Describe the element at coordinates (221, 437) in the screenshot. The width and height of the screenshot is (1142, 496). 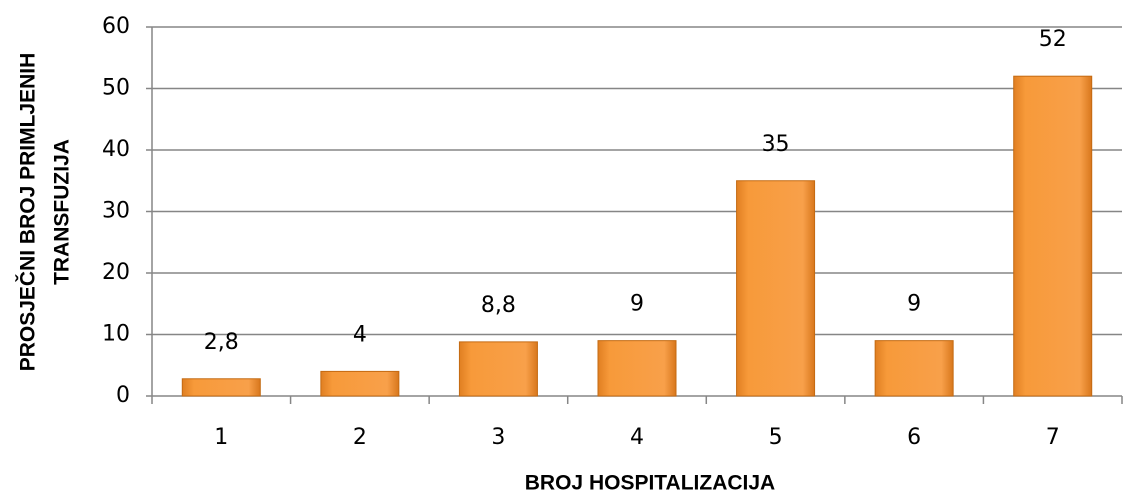
I see `x-tick-label: 1` at that location.